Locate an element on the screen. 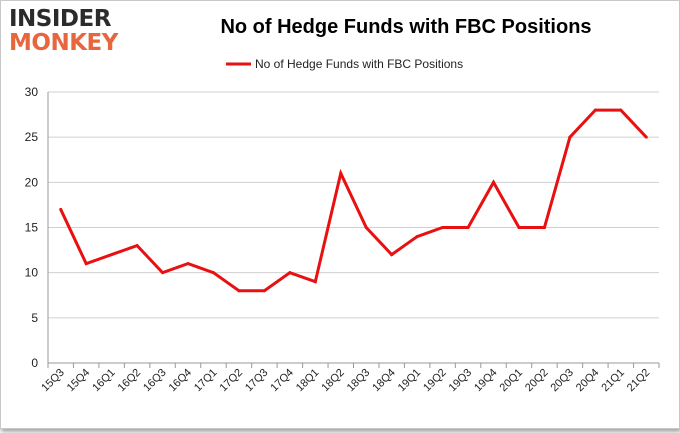 The height and width of the screenshot is (433, 680). x-tick-label: 21Q1 is located at coordinates (613, 381).